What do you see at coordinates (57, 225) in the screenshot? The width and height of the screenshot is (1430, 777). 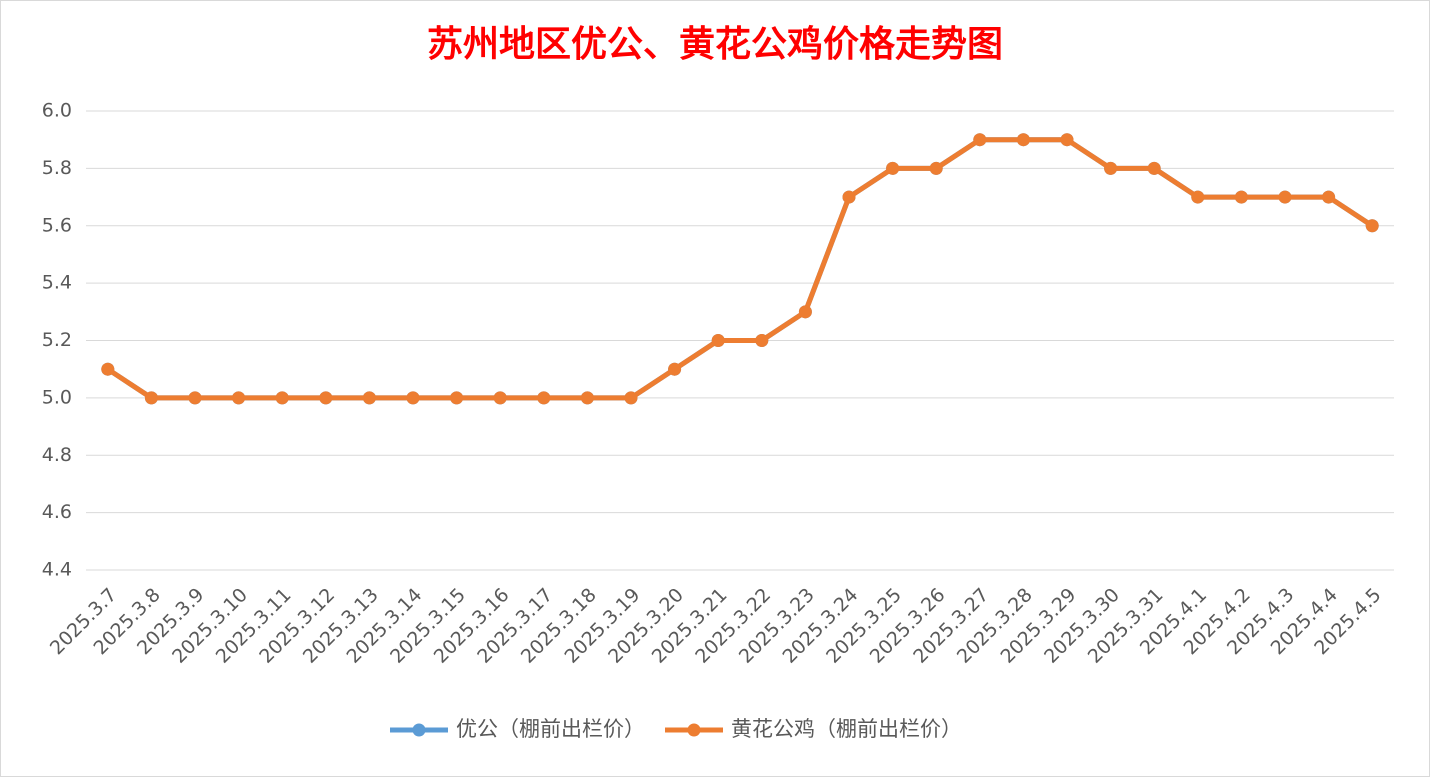 I see `y-tick-label: 5.6` at bounding box center [57, 225].